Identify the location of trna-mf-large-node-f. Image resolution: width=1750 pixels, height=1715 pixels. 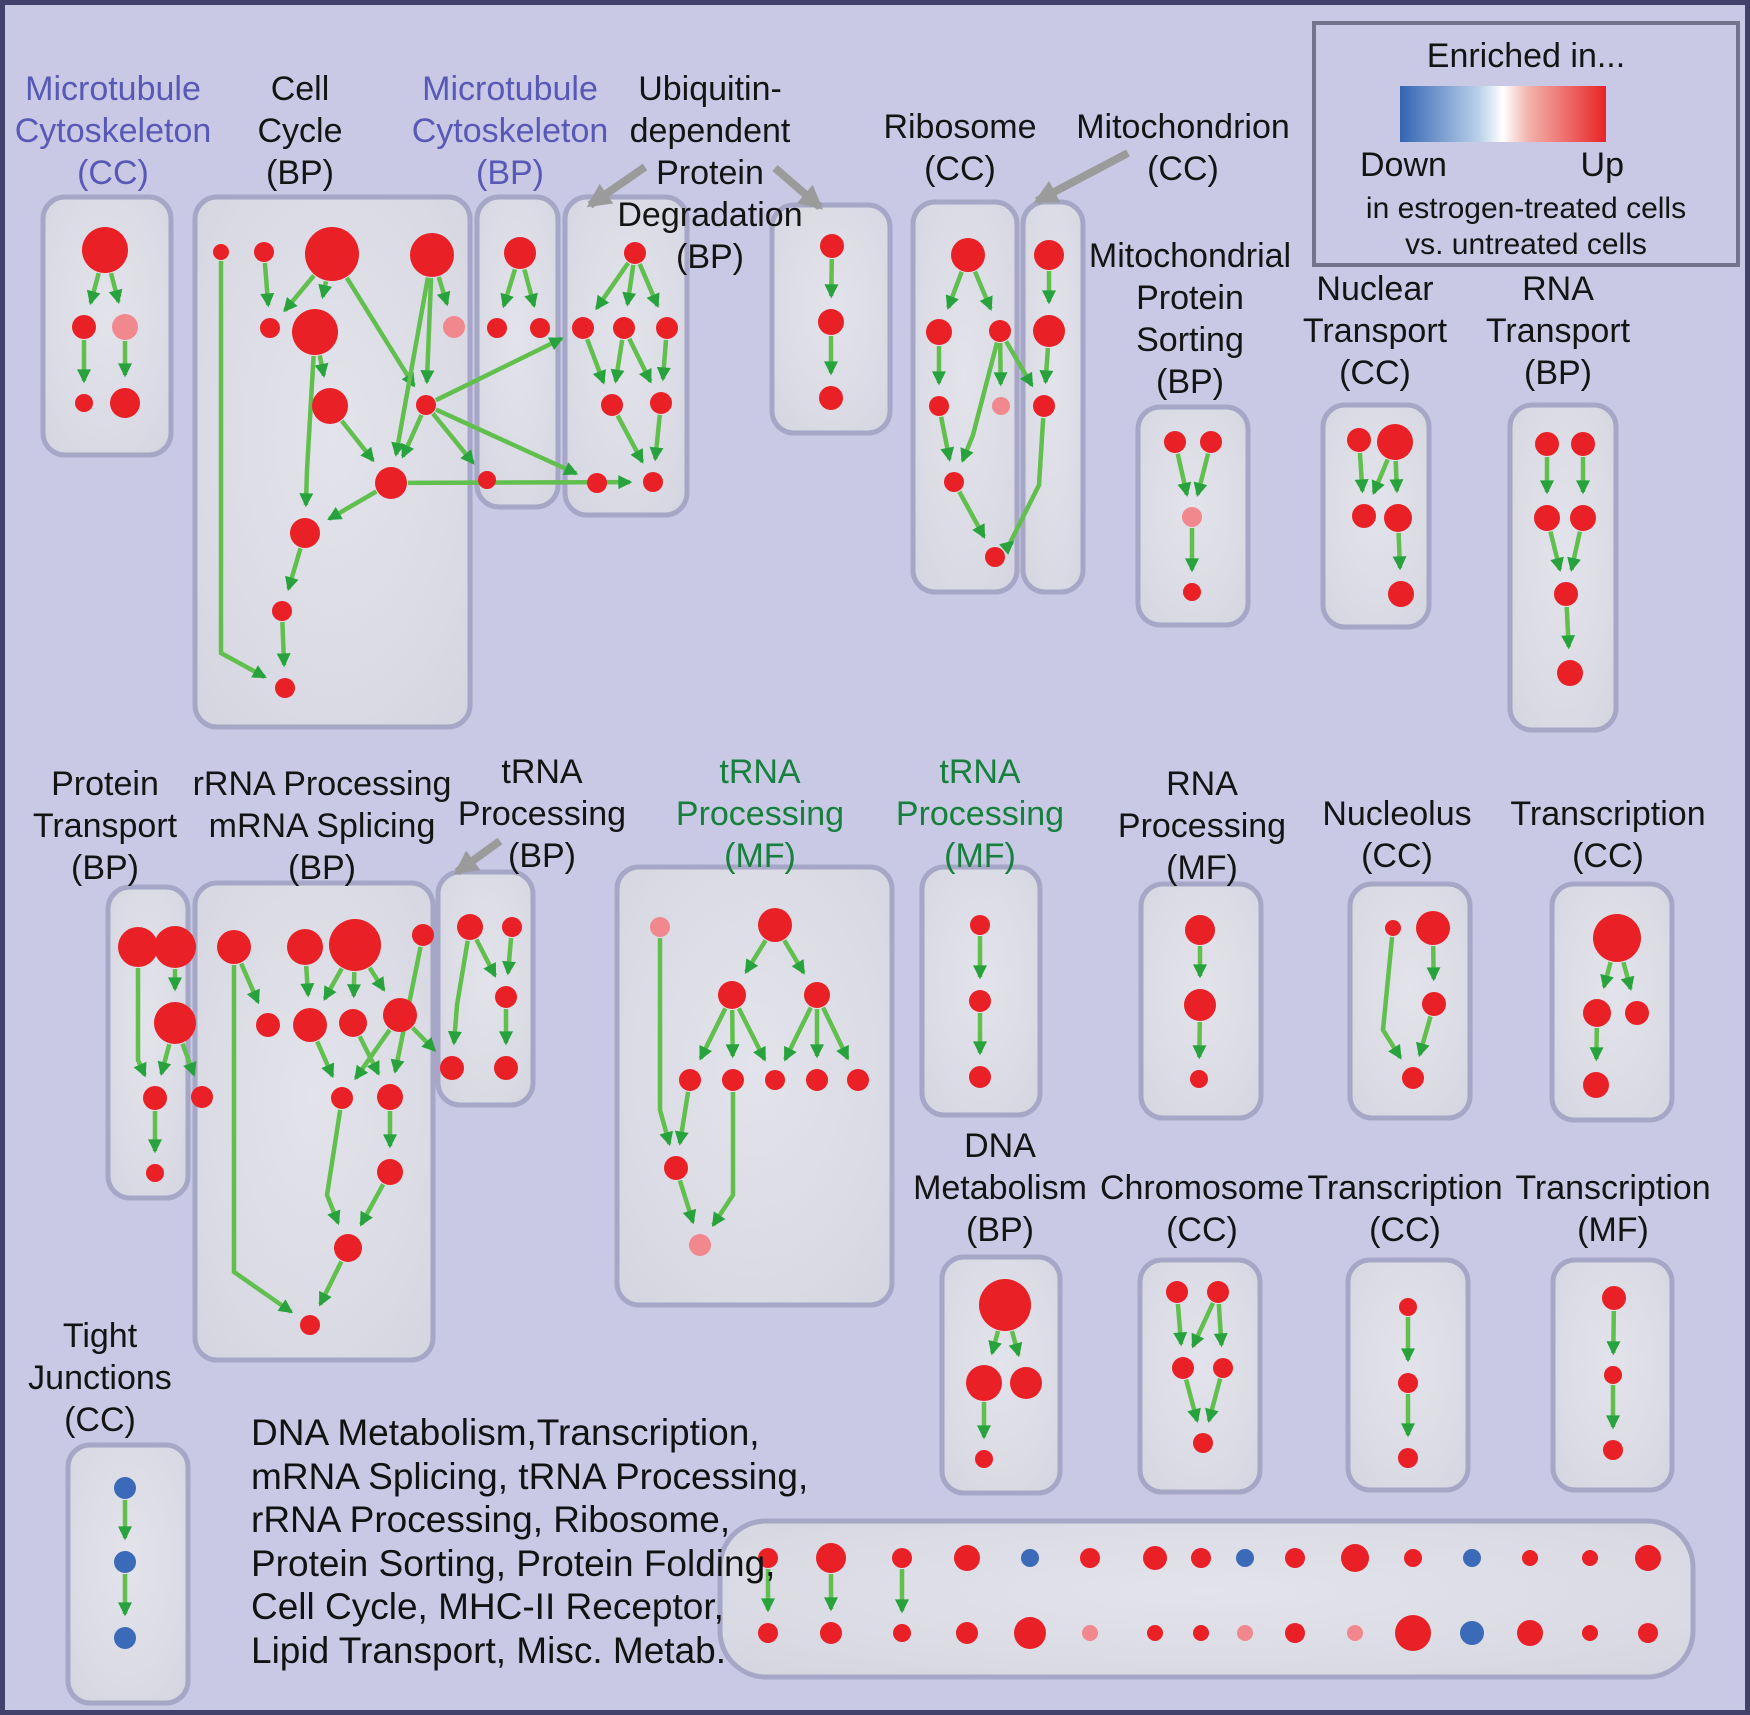
(733, 1080).